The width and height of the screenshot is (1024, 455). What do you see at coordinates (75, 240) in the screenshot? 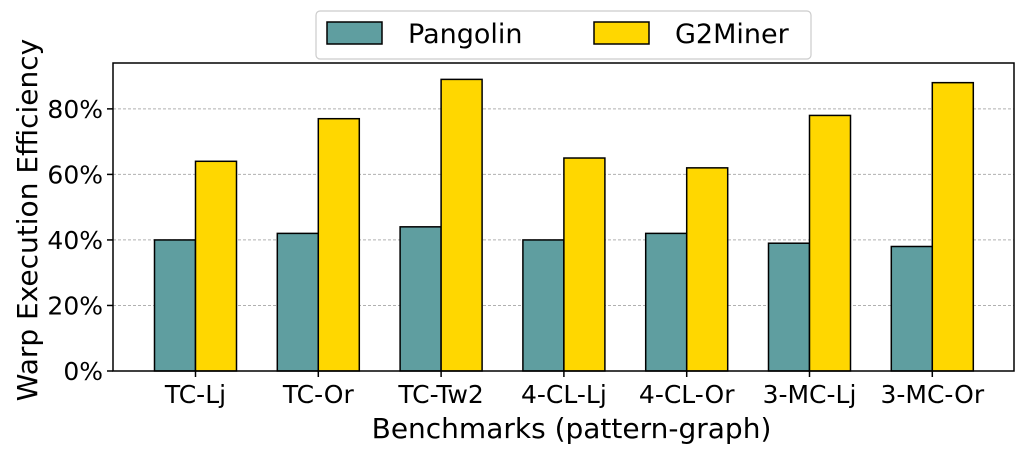
I see `y-tick-label: 40%` at bounding box center [75, 240].